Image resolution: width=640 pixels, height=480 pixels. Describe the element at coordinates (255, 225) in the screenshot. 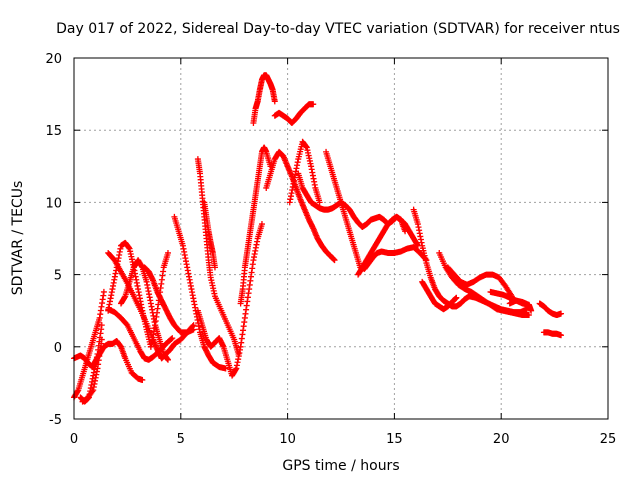

I see `series-sat-o` at that location.